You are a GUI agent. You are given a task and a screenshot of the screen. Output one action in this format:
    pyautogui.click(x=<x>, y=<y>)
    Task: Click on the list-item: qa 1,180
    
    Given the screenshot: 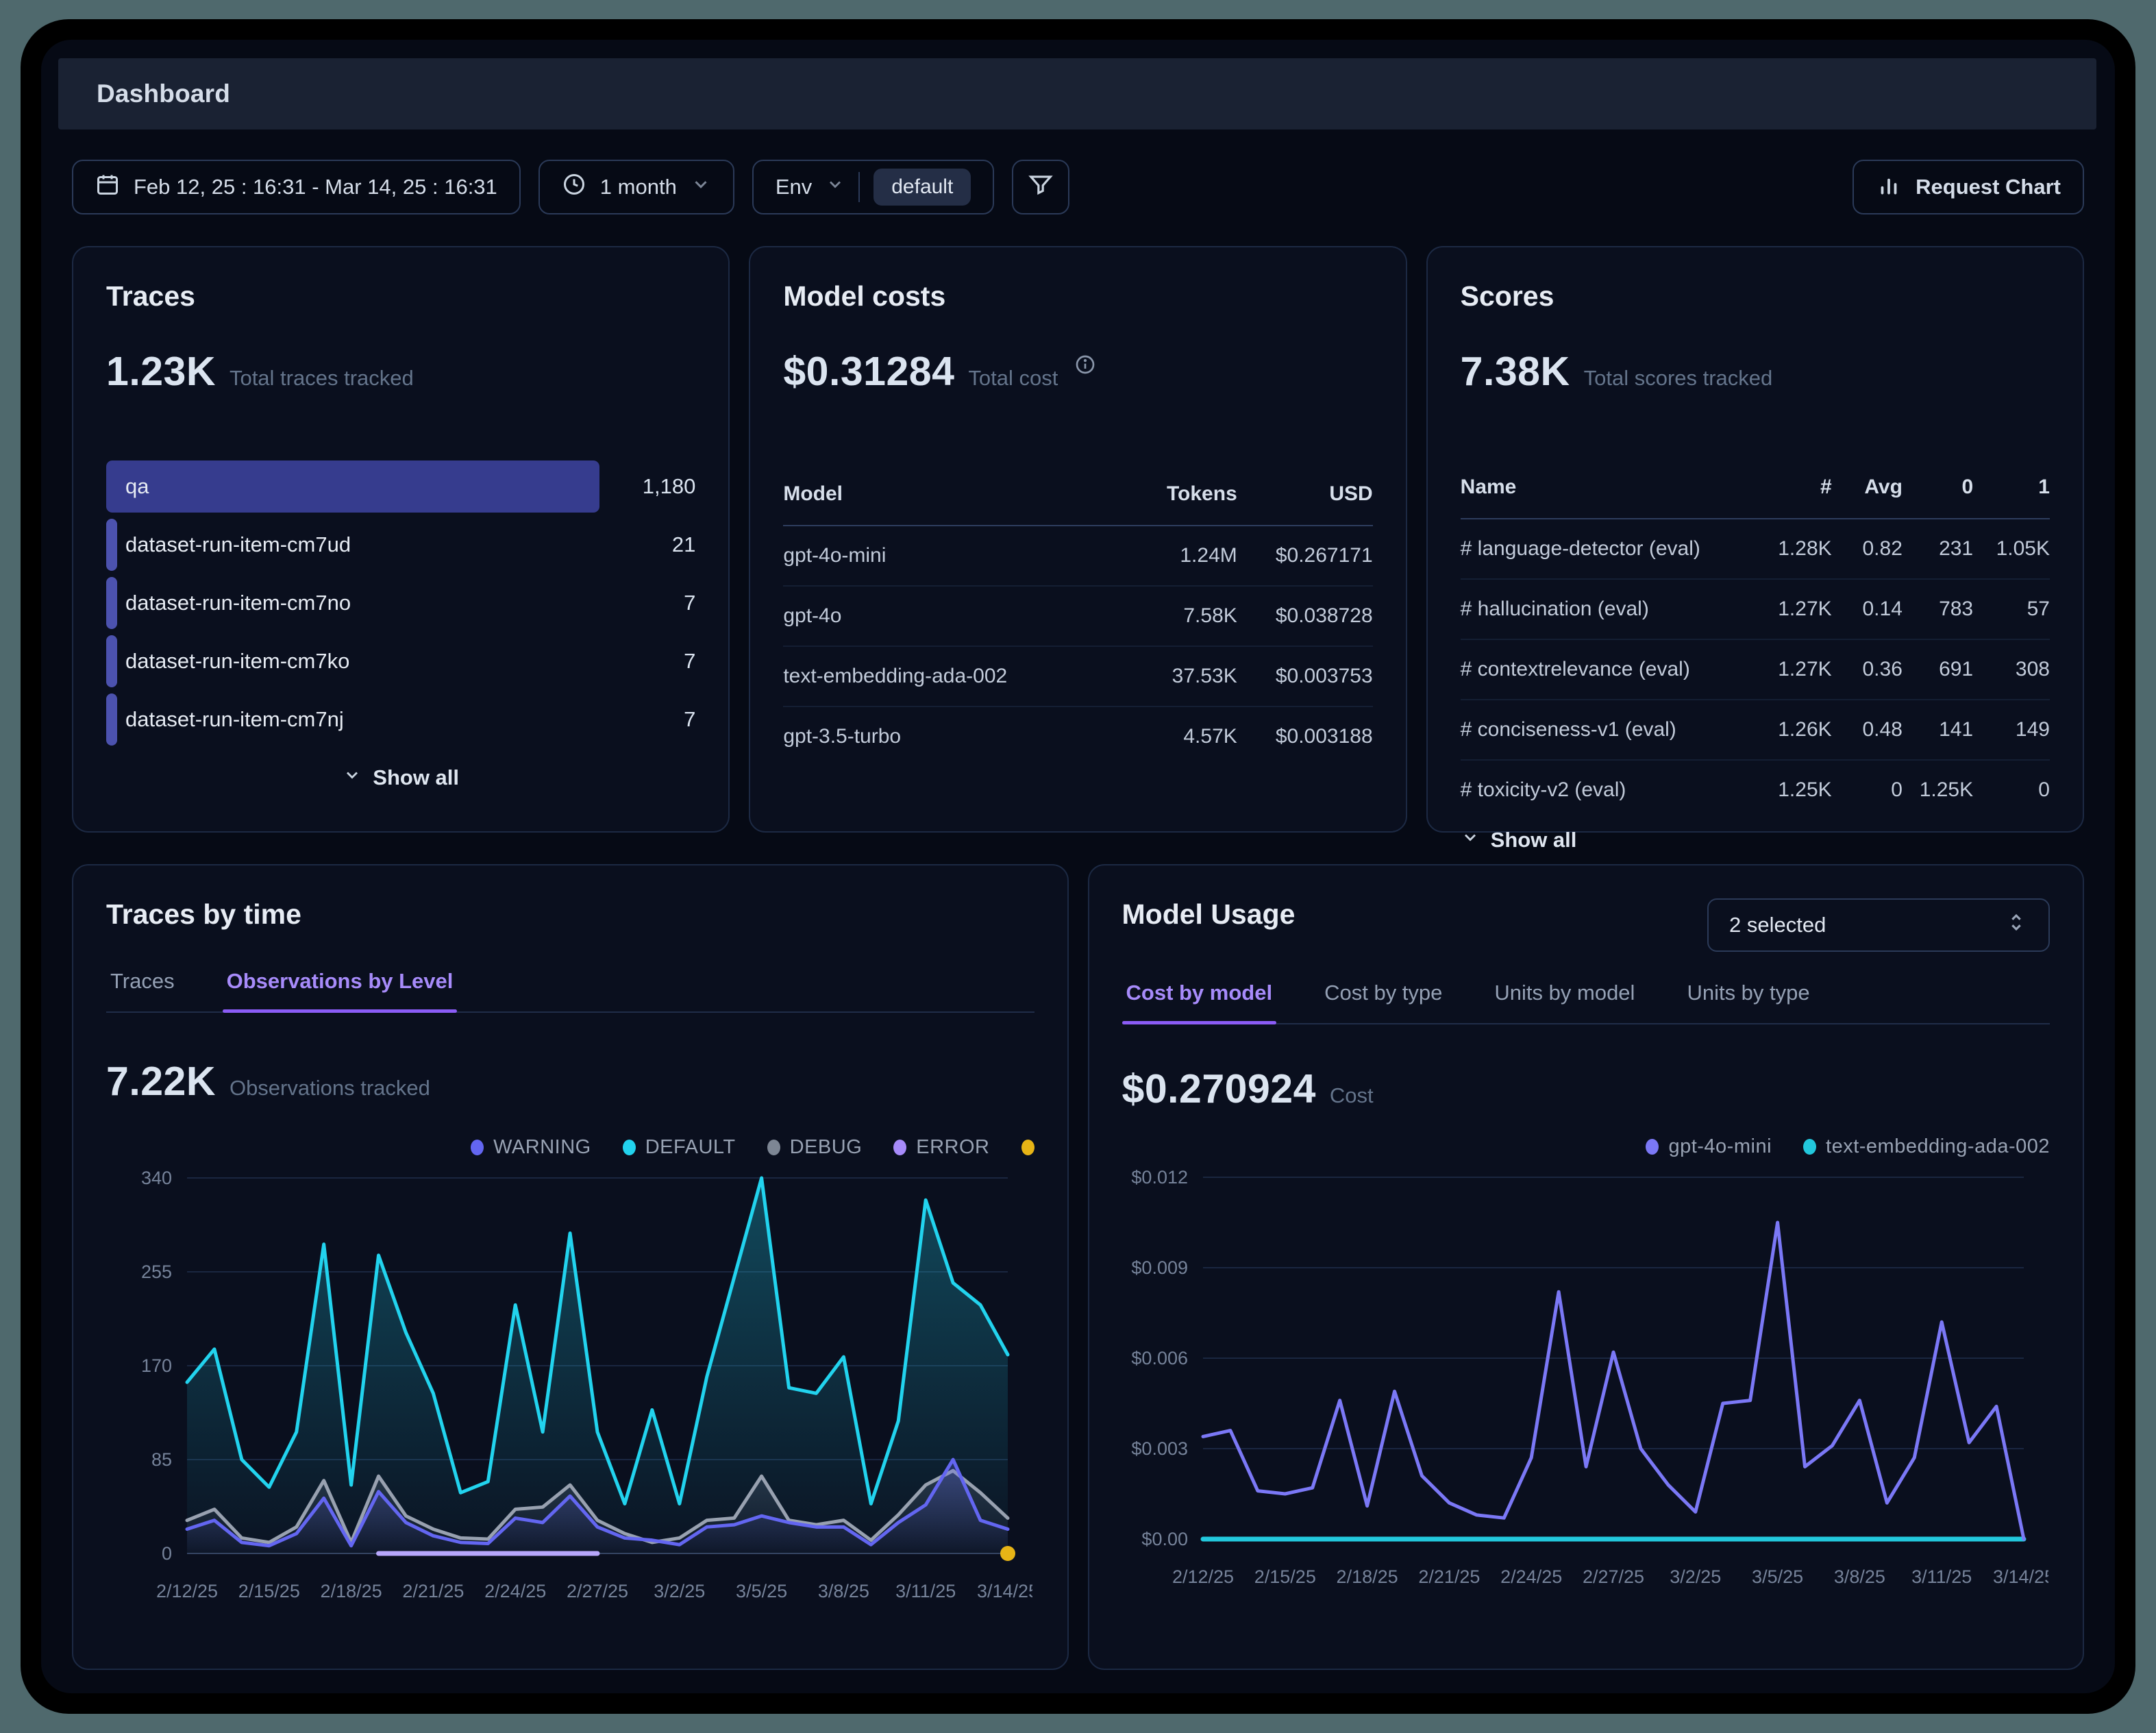 What is the action you would take?
    pyautogui.click(x=400, y=486)
    